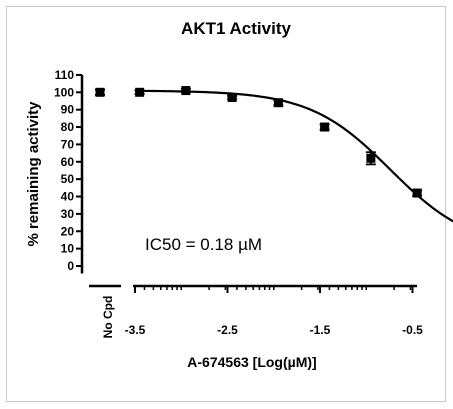 This screenshot has height=409, width=453. I want to click on y-tick-label: 50, so click(68, 179).